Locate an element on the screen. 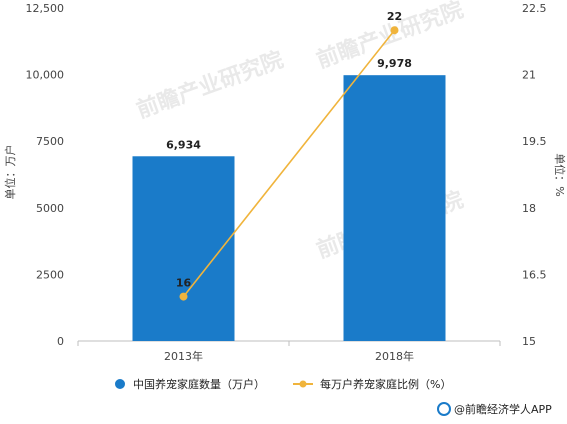  y-right-title: 单位：% is located at coordinates (560, 174).